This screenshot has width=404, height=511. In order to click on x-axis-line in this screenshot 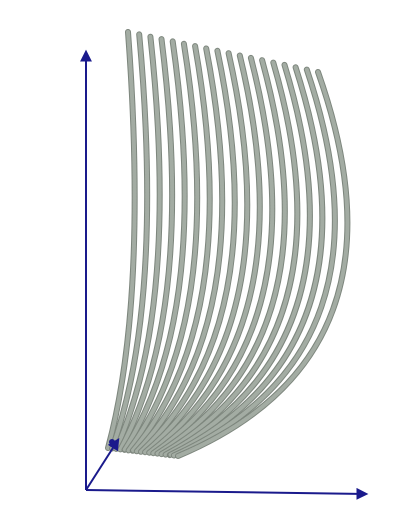, I will do `click(227, 493)`.